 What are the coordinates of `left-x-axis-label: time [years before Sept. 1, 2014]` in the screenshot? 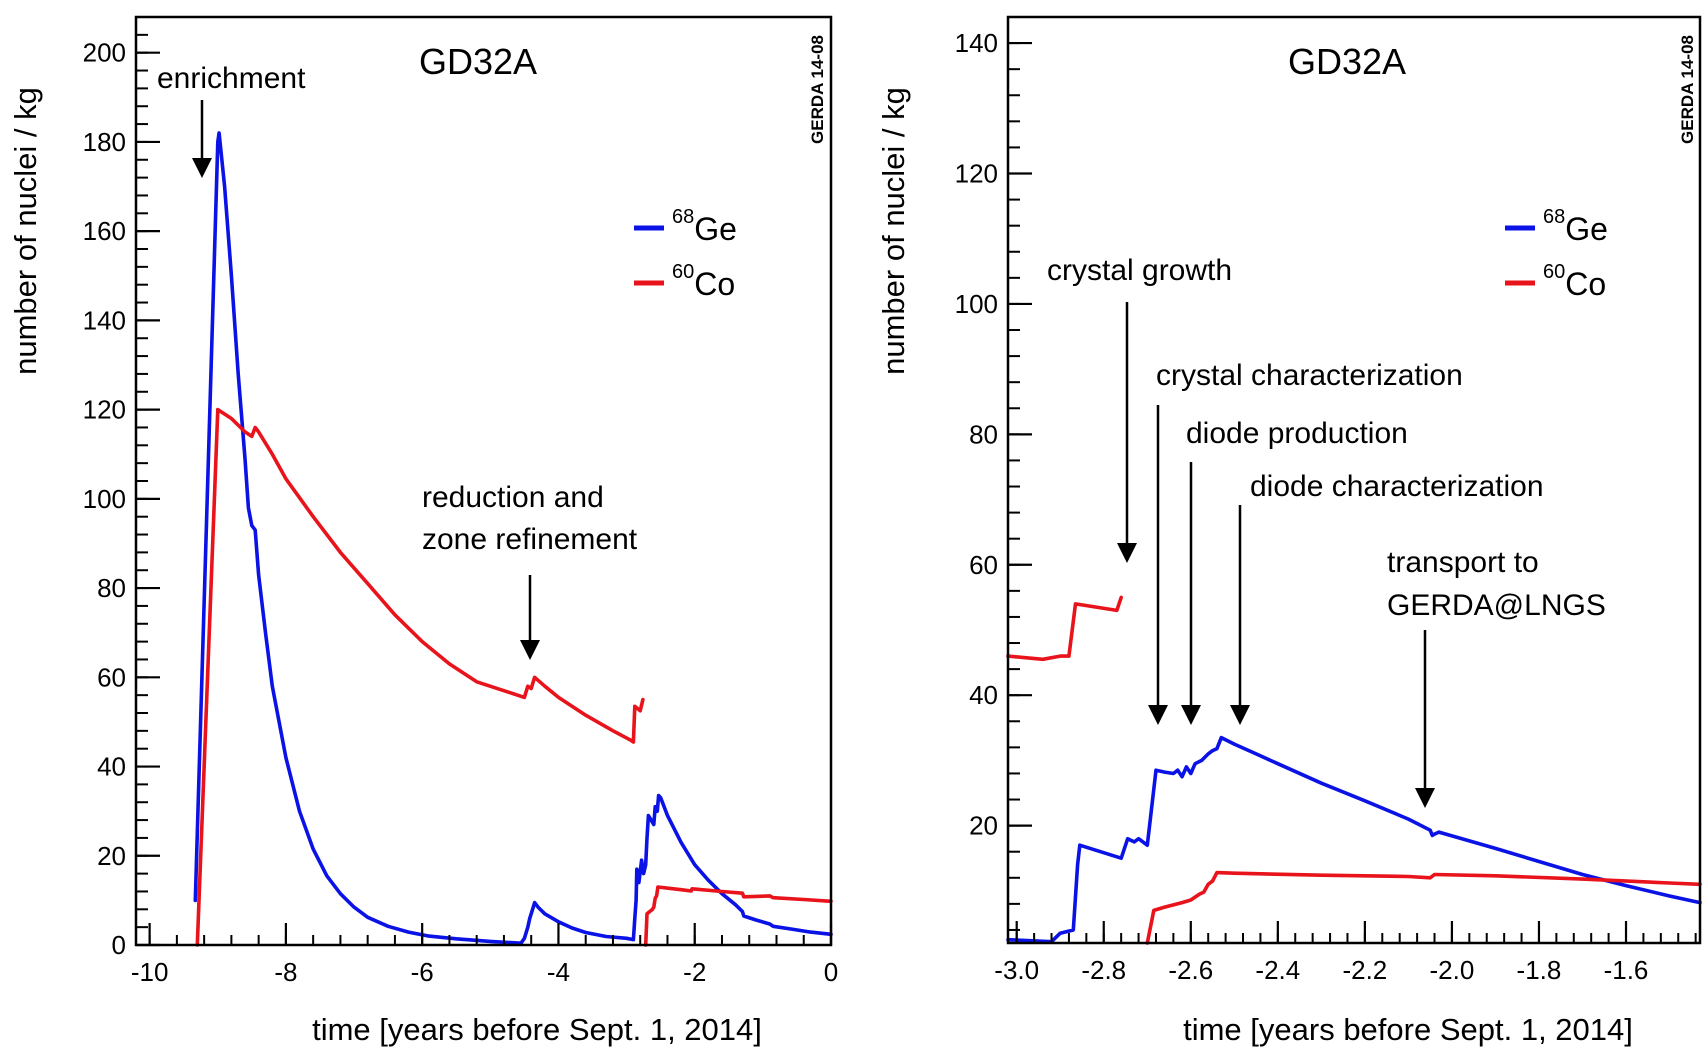 It's located at (537, 1029).